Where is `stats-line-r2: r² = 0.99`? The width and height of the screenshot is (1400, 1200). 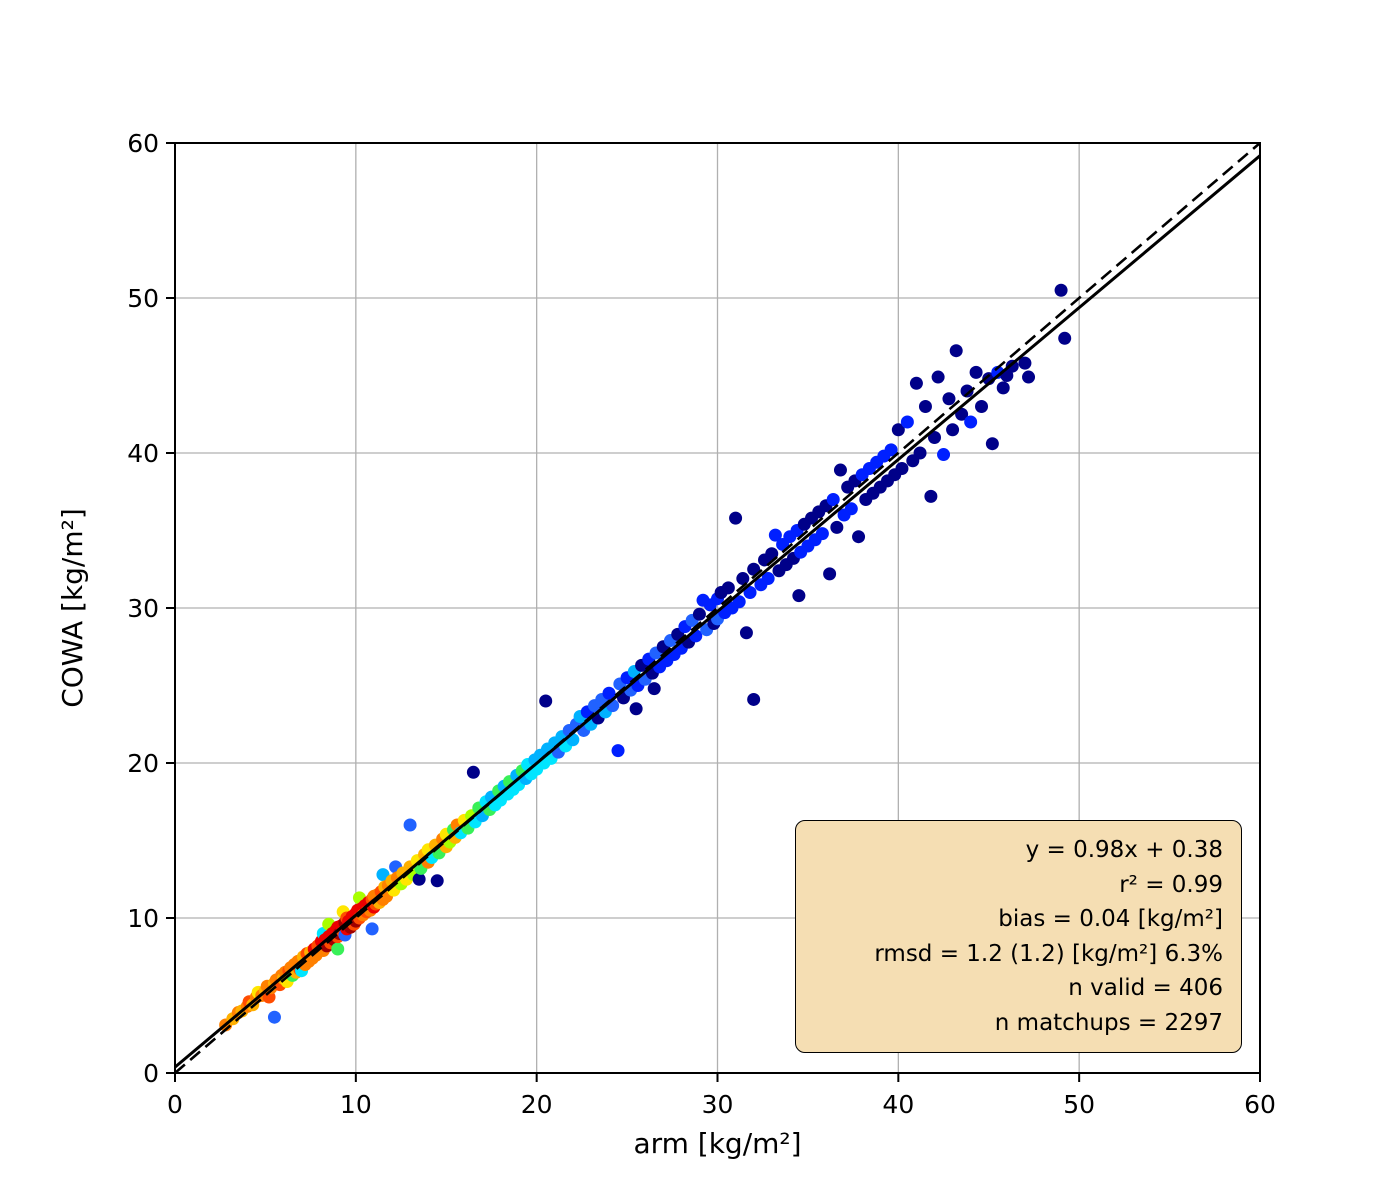
stats-line-r2: r² = 0.99 is located at coordinates (1171, 884).